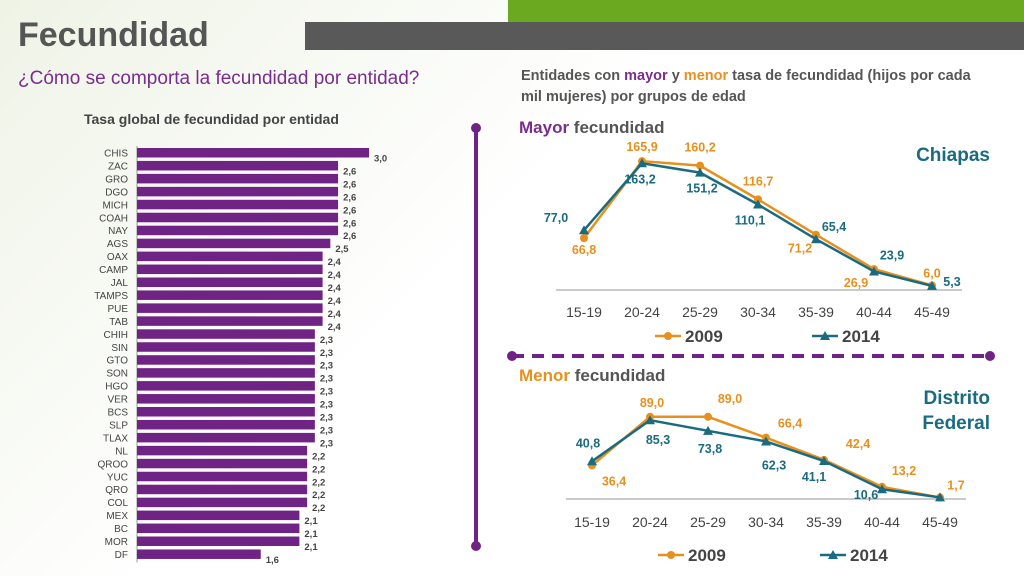  I want to click on data-label-2009: 66,4, so click(790, 424).